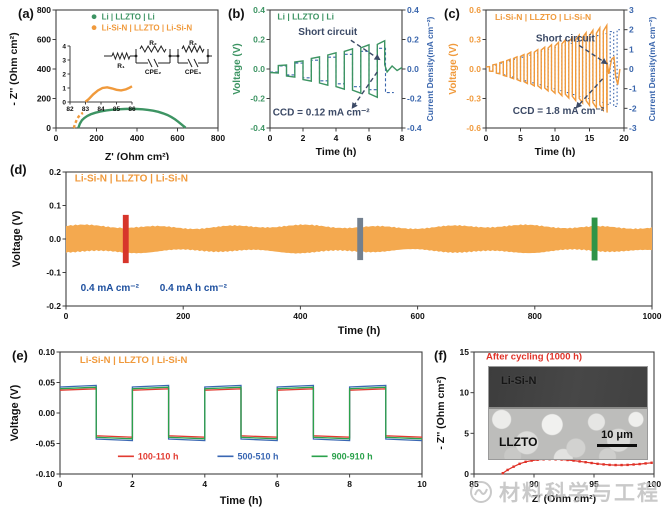 This screenshot has height=521, width=665. Describe the element at coordinates (534, 356) in the screenshot. I see `f-after-cycling-label: After cycling (1000 h)` at that location.